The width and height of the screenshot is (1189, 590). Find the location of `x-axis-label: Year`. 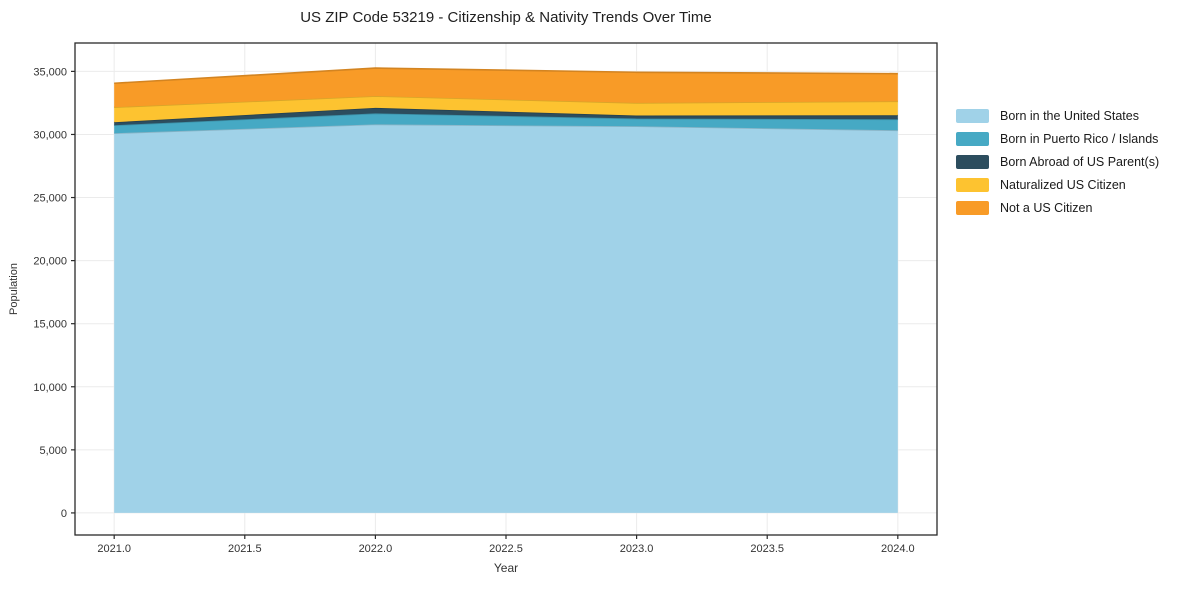

x-axis-label: Year is located at coordinates (506, 568).